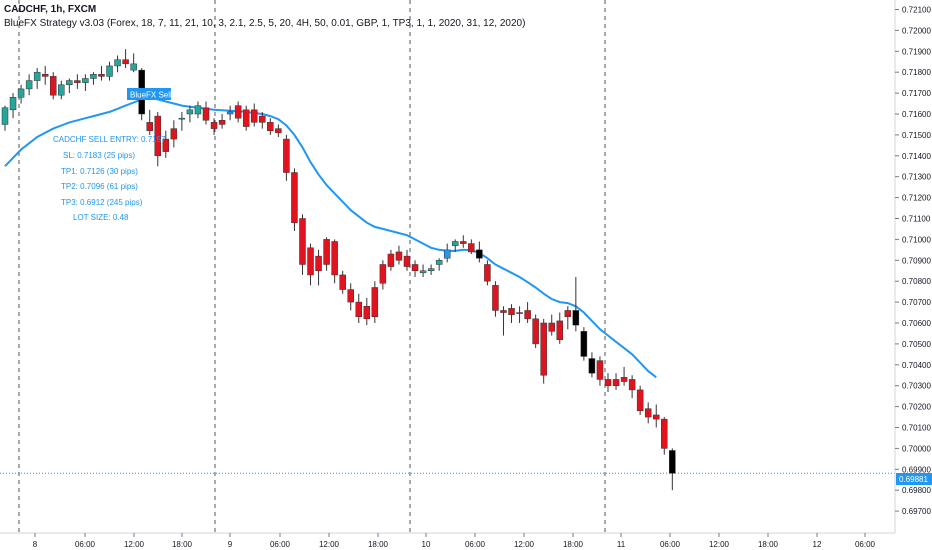  I want to click on price-tick-label: 0.71700, so click(916, 93).